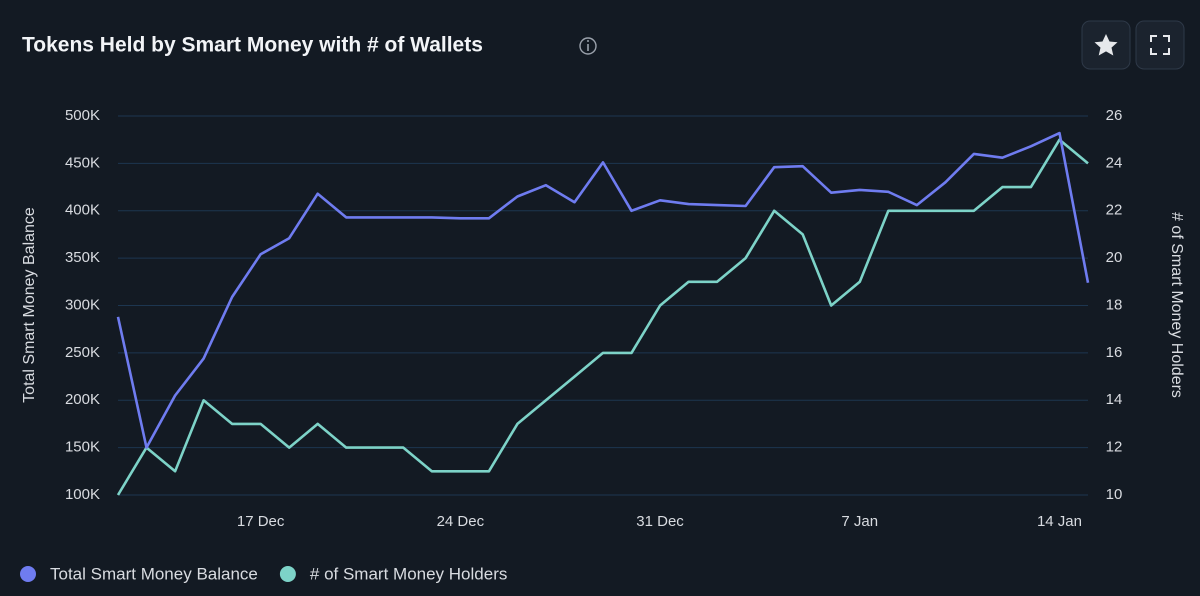 This screenshot has width=1200, height=596. What do you see at coordinates (82, 352) in the screenshot?
I see `y-tick-label: 250K` at bounding box center [82, 352].